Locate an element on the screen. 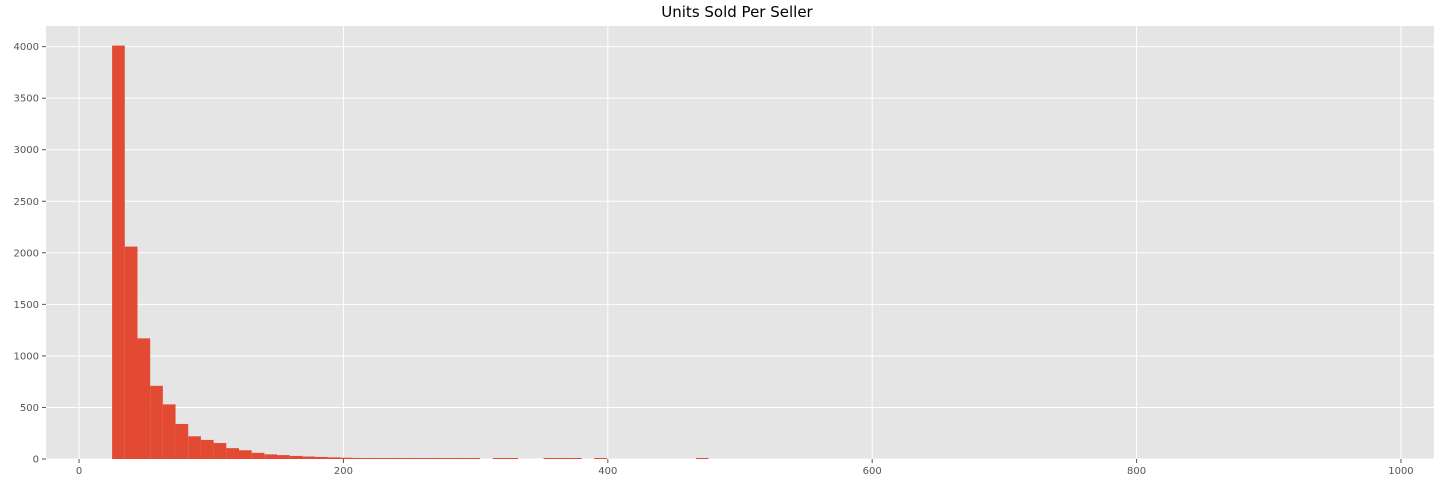 The image size is (1441, 483). y-tick-label: 0 is located at coordinates (36, 460).